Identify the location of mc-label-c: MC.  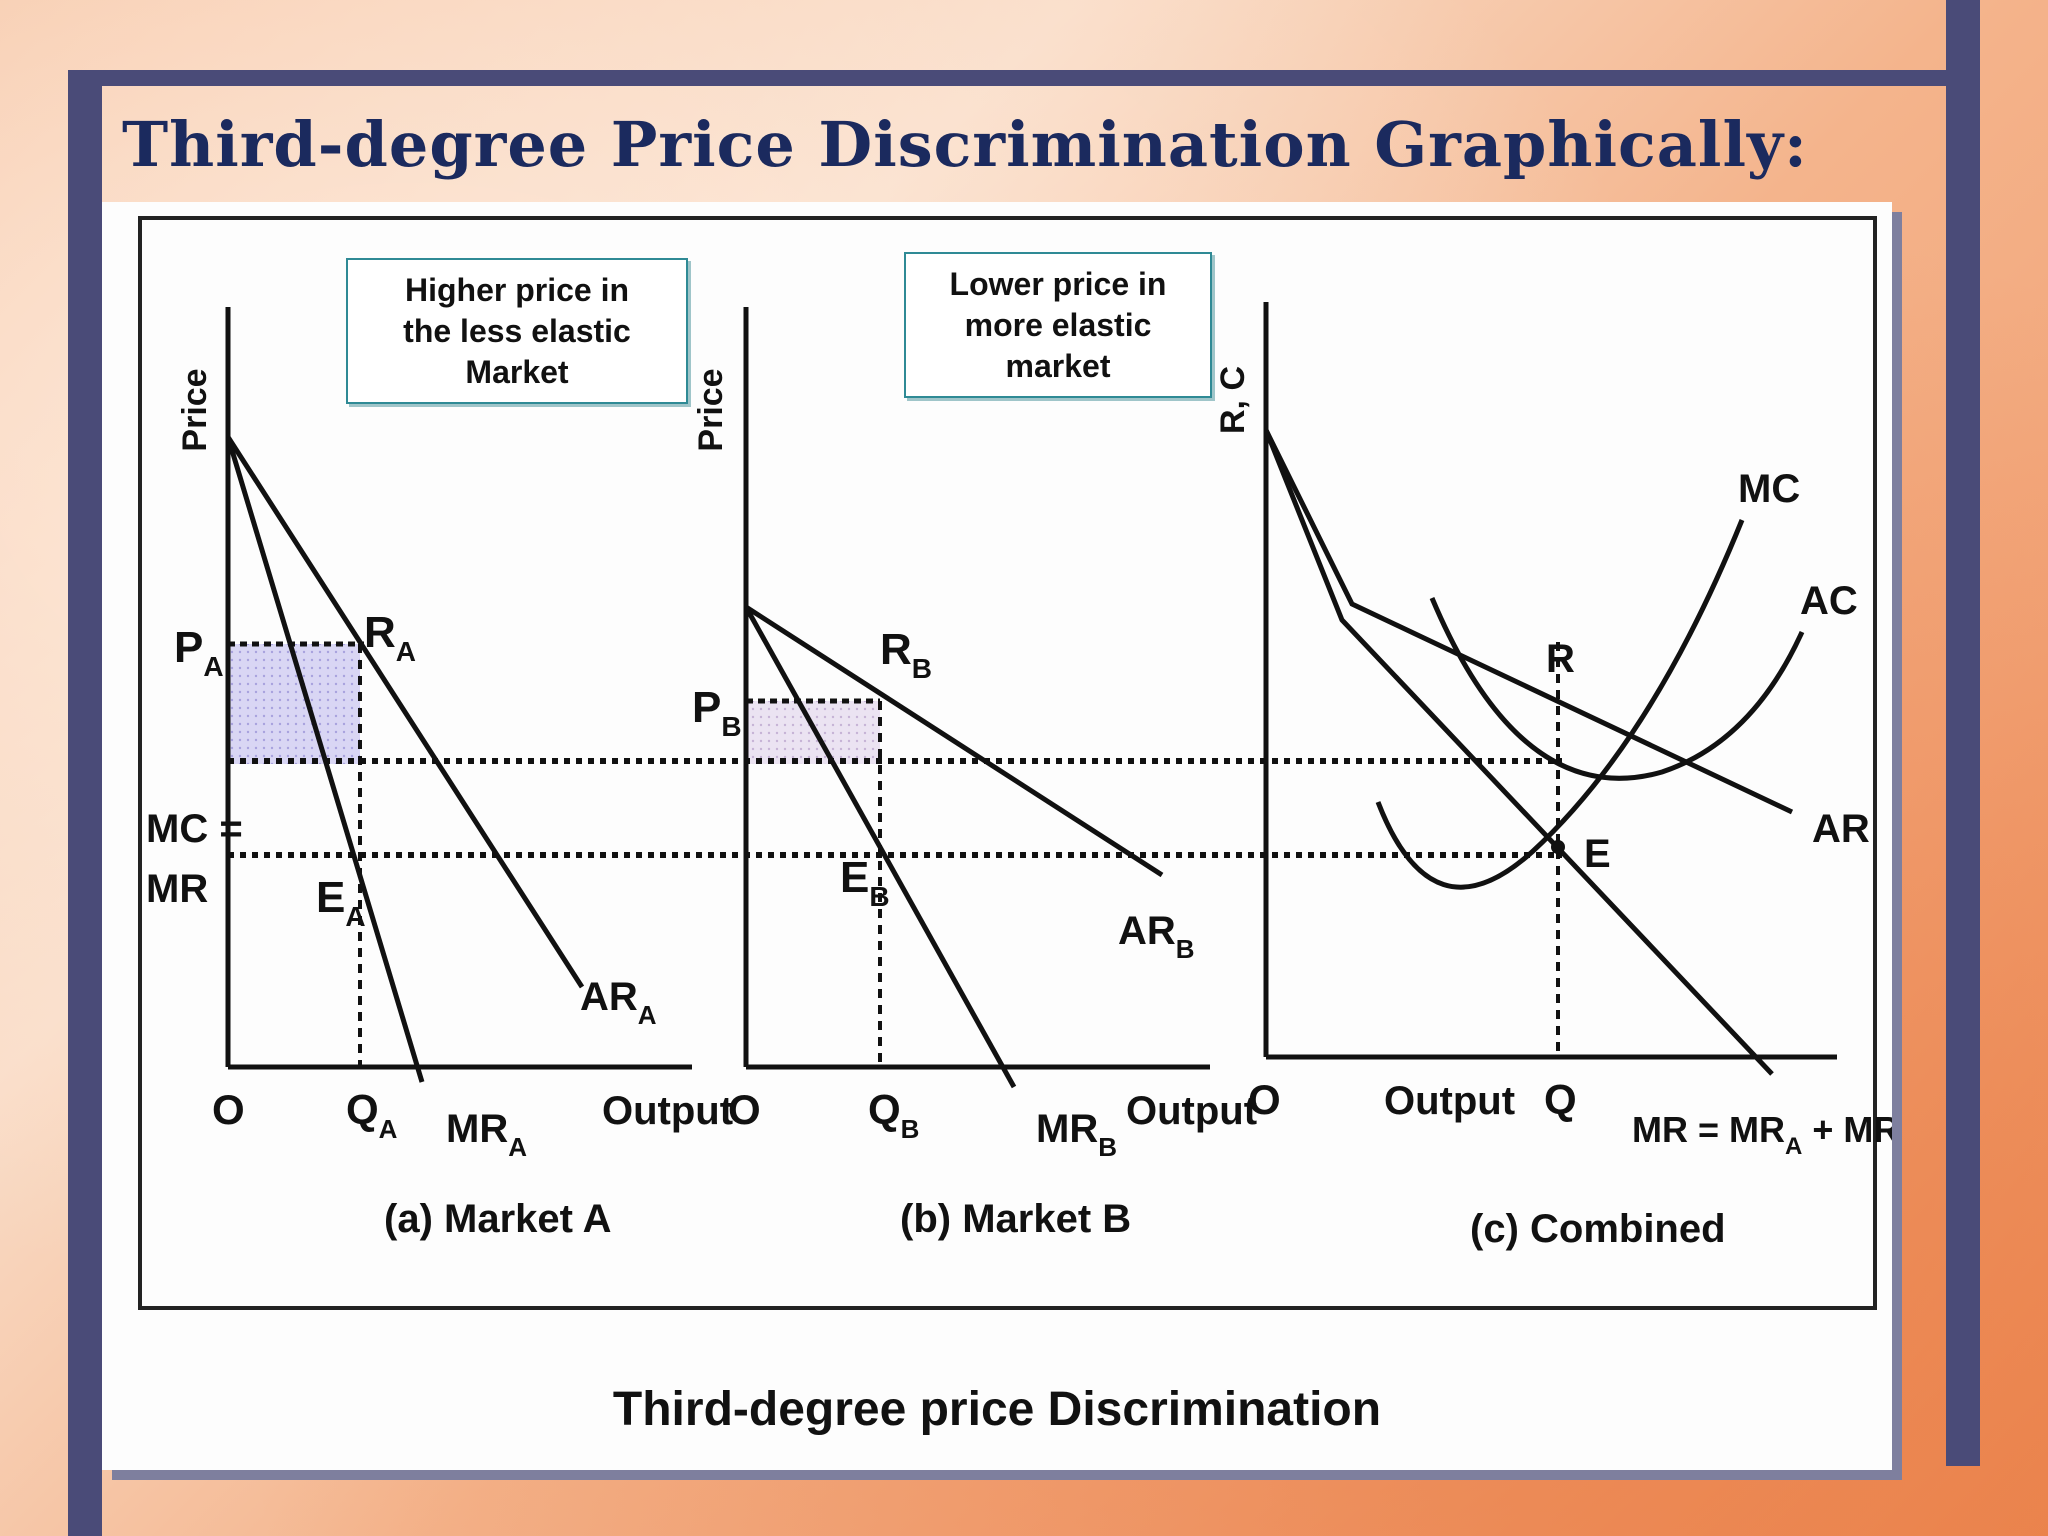
(1769, 489).